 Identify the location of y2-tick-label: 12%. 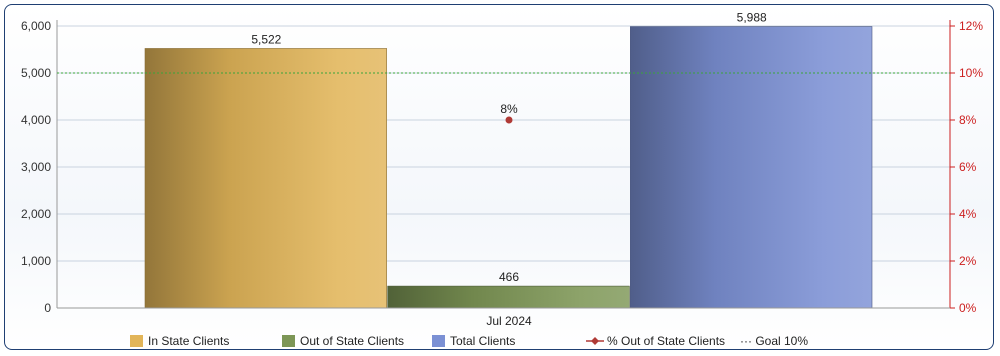
(971, 26).